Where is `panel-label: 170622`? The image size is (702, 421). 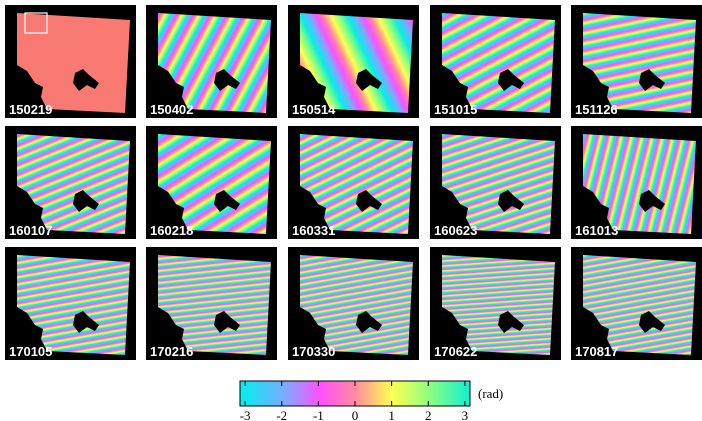 panel-label: 170622 is located at coordinates (455, 351).